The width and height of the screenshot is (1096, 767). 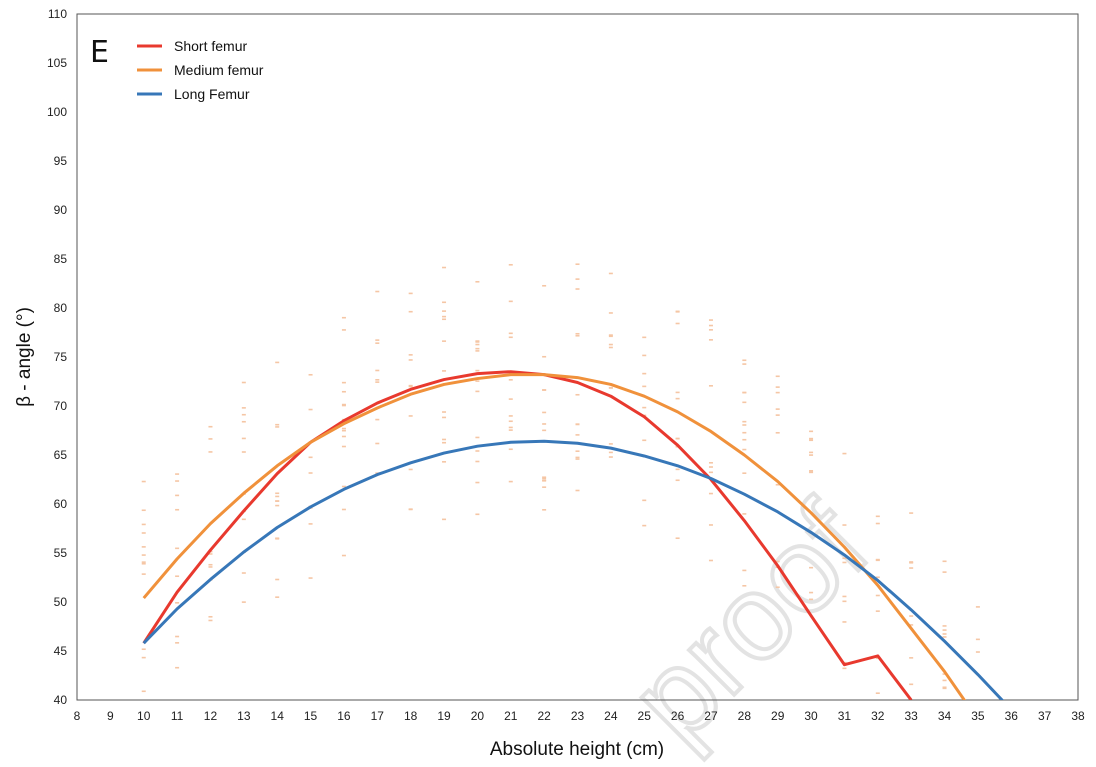 I want to click on x-tick-label: 21, so click(x=511, y=716).